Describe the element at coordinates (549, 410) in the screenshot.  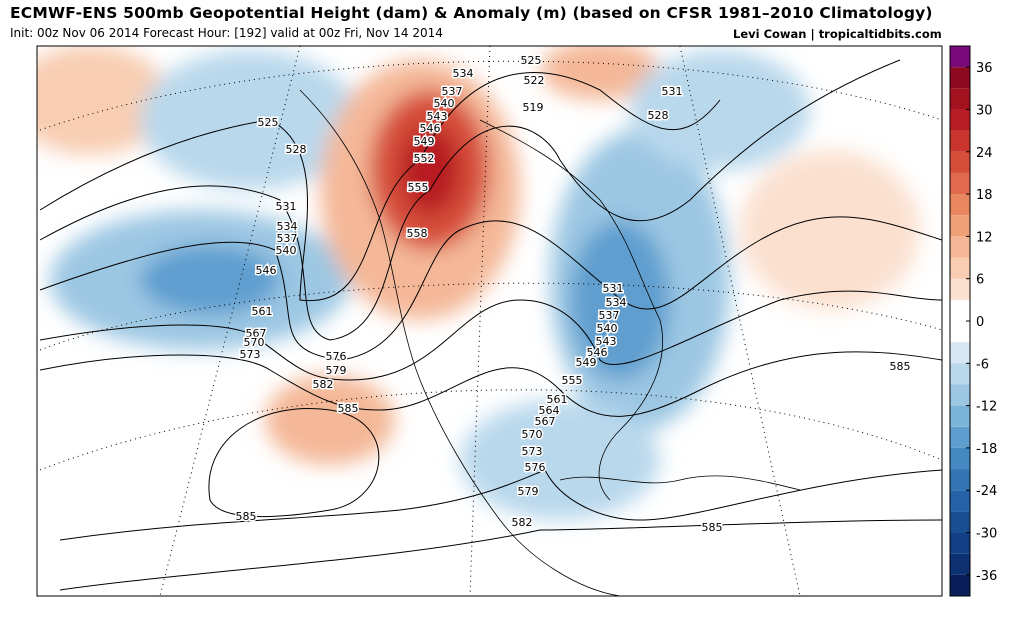
I see `contour-label: 564` at that location.